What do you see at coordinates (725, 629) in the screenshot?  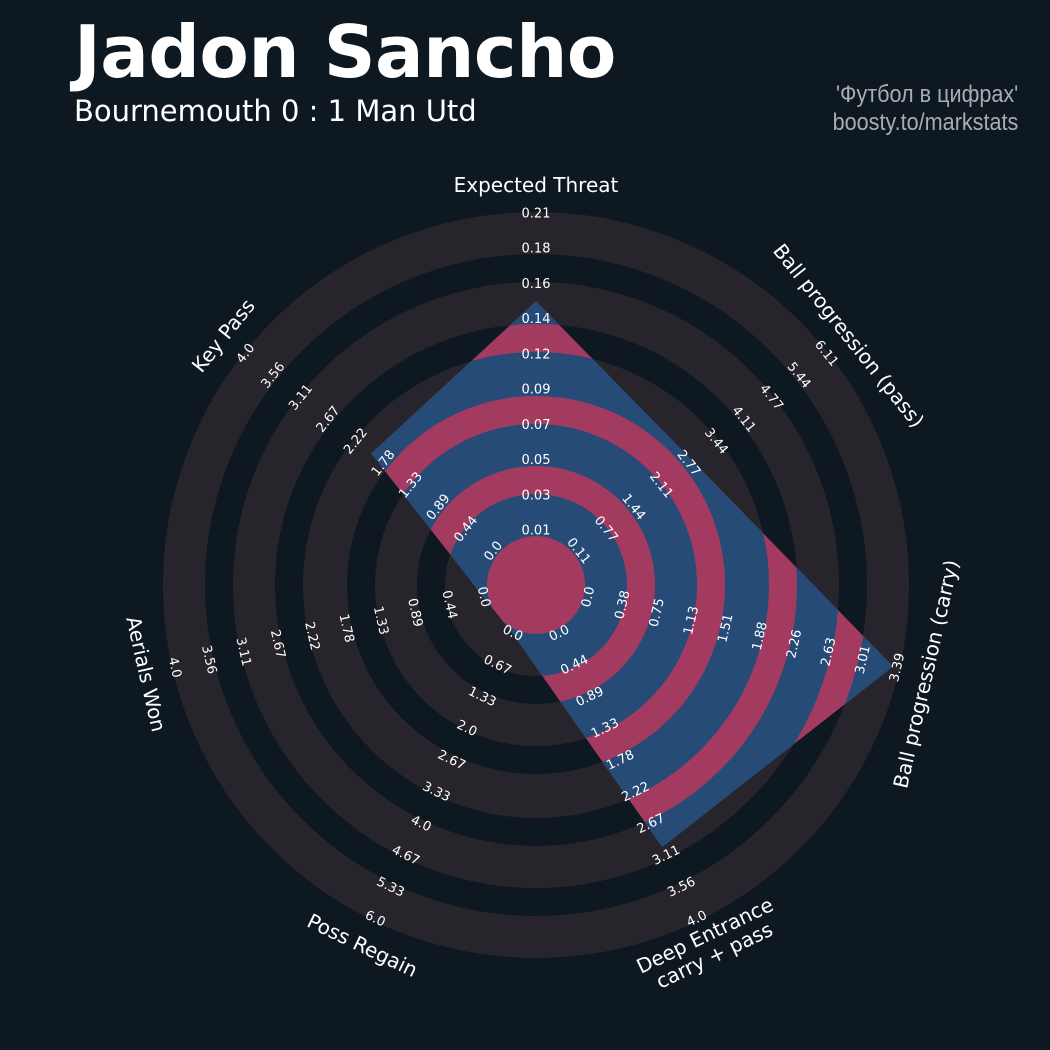 I see `tick-label: 1.51` at bounding box center [725, 629].